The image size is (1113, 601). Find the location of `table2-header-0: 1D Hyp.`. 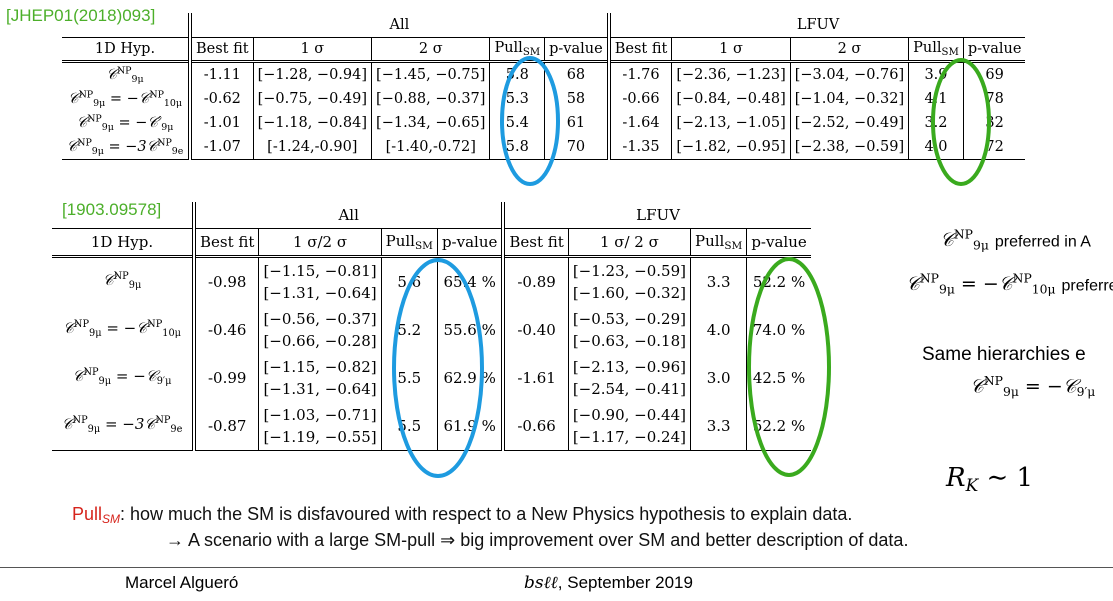

table2-header-0: 1D Hyp. is located at coordinates (123, 243).